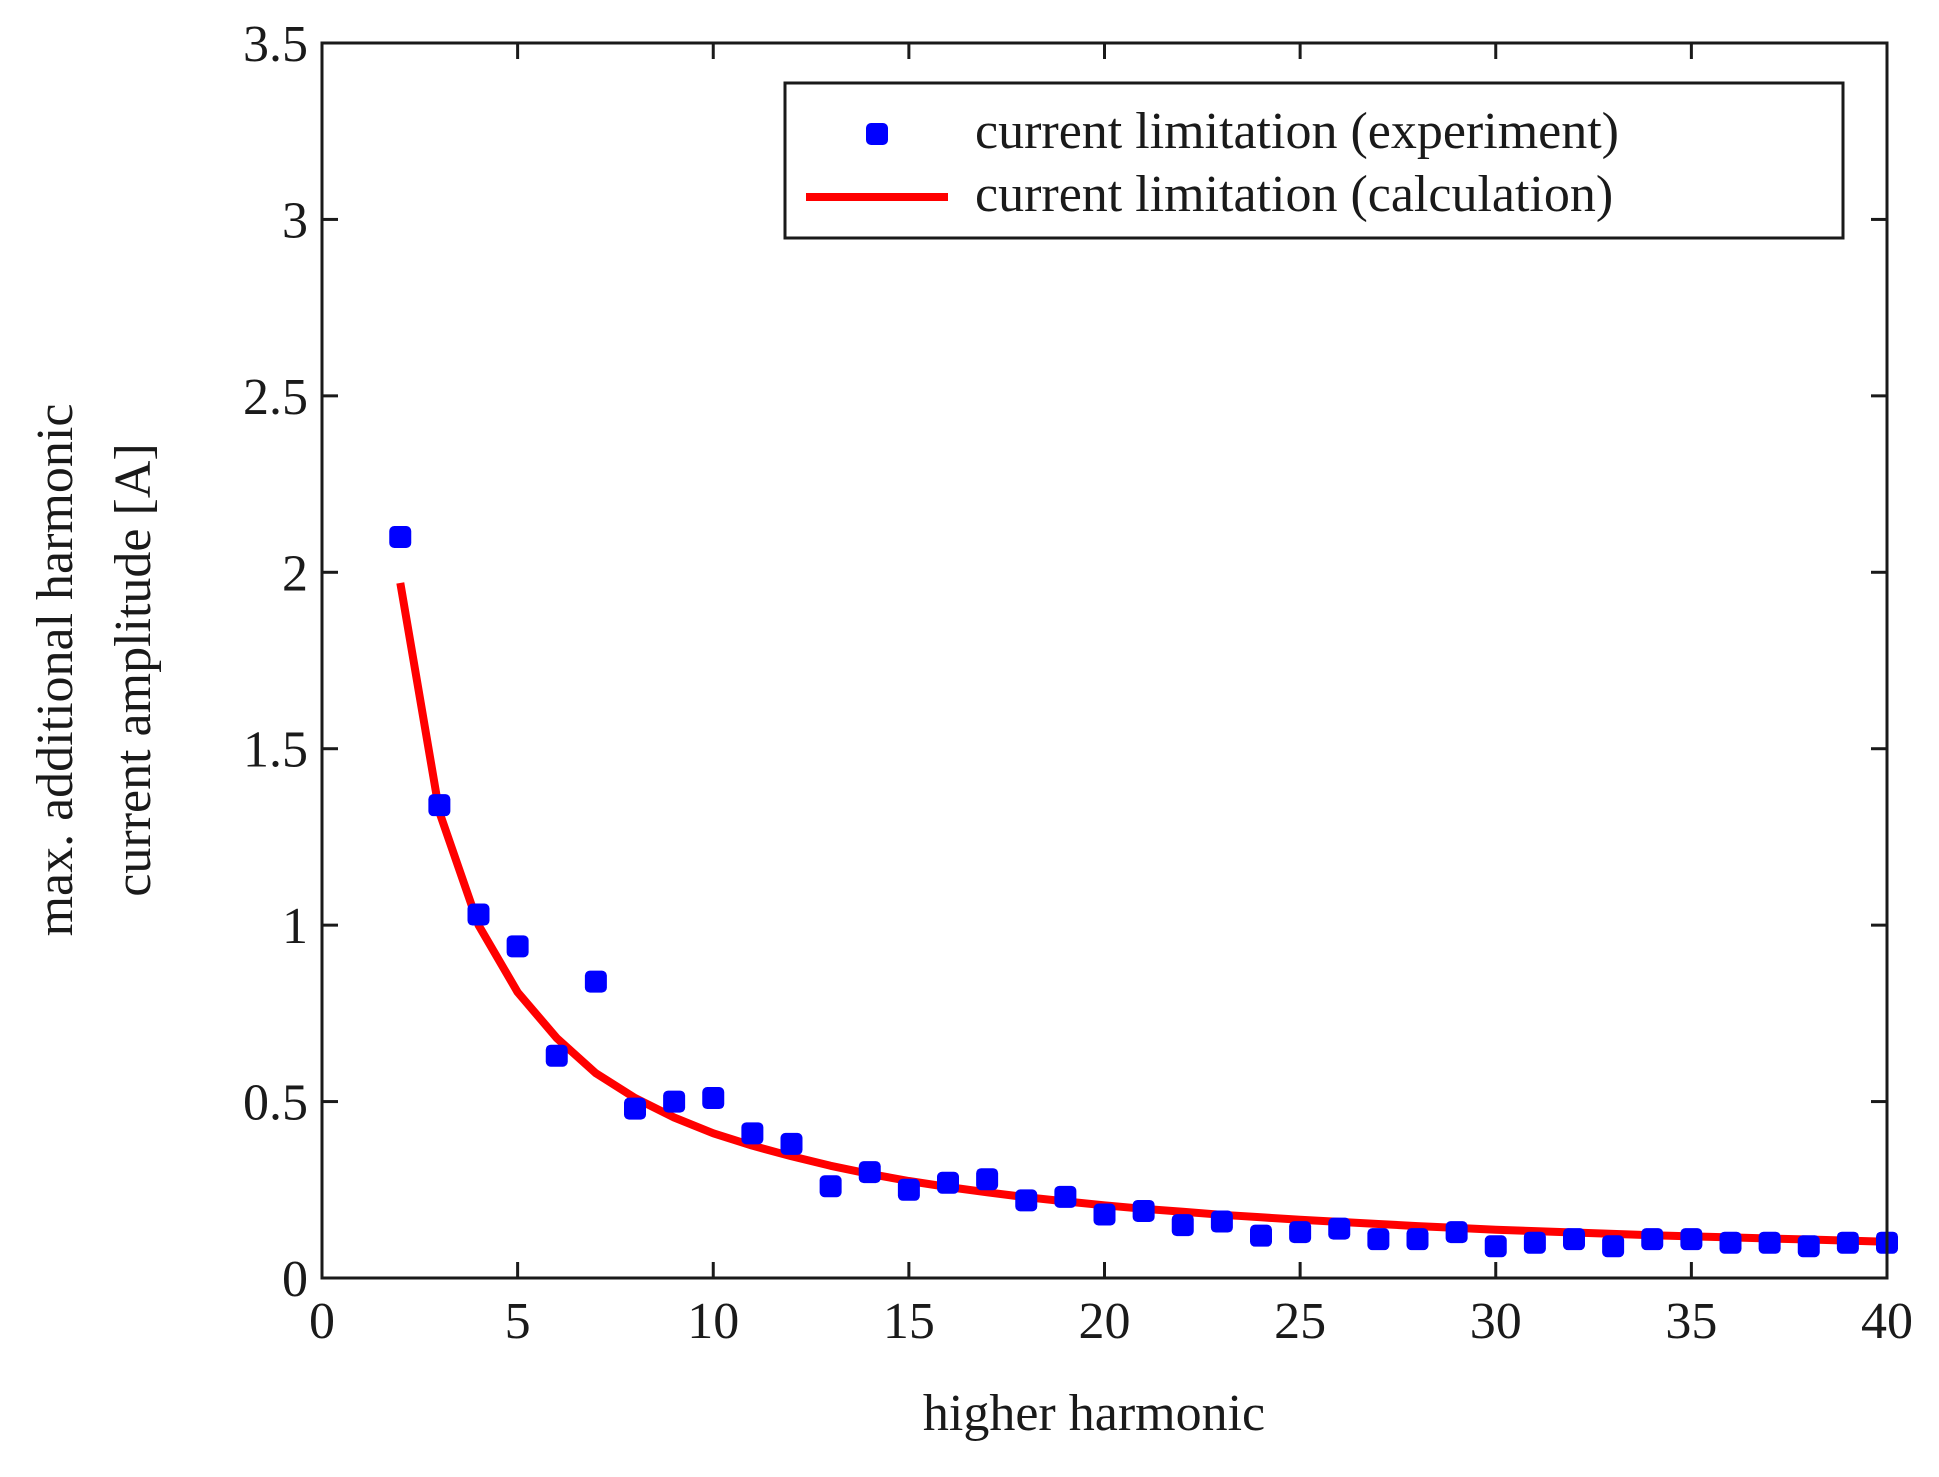 The height and width of the screenshot is (1477, 1939). What do you see at coordinates (275, 44) in the screenshot?
I see `y-tick-label: 3.5` at bounding box center [275, 44].